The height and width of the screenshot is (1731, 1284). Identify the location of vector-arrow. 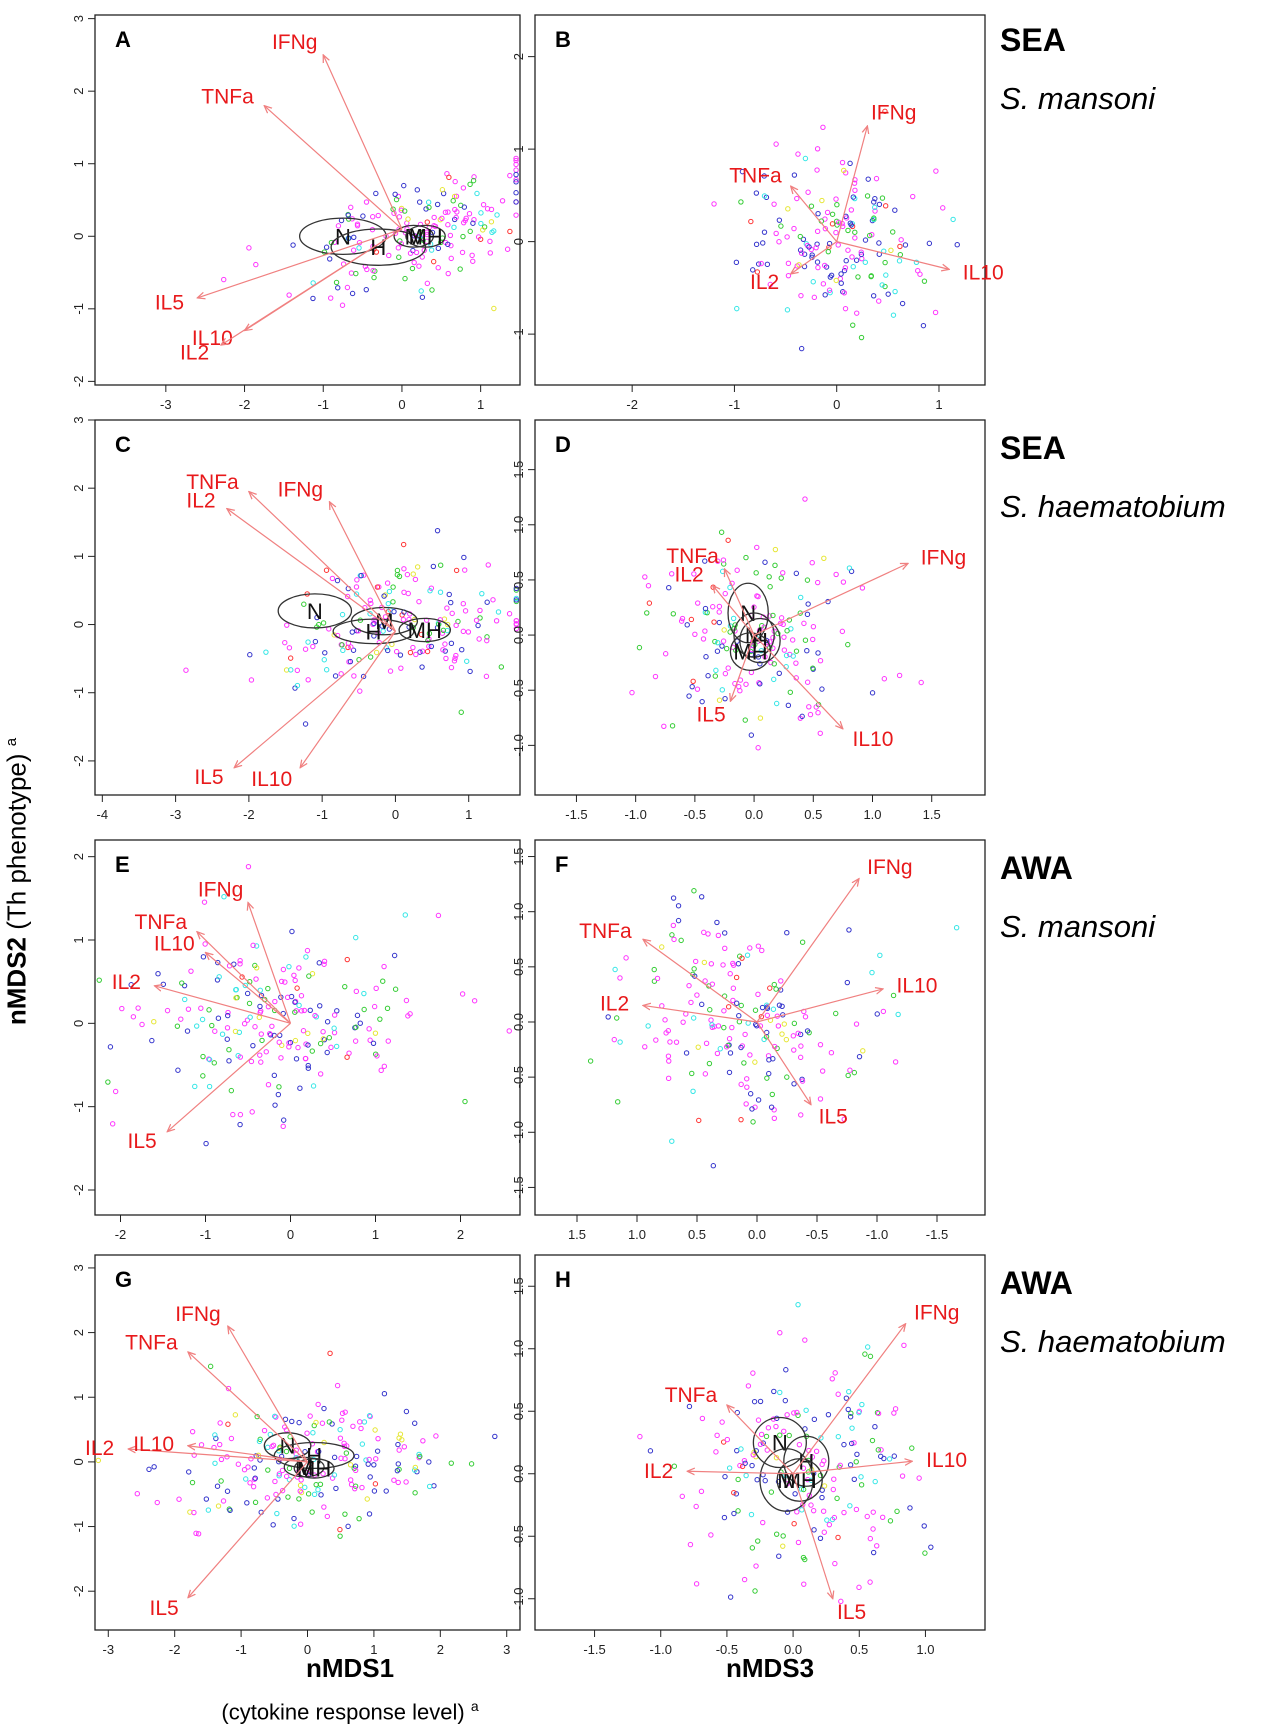
(268, 1394).